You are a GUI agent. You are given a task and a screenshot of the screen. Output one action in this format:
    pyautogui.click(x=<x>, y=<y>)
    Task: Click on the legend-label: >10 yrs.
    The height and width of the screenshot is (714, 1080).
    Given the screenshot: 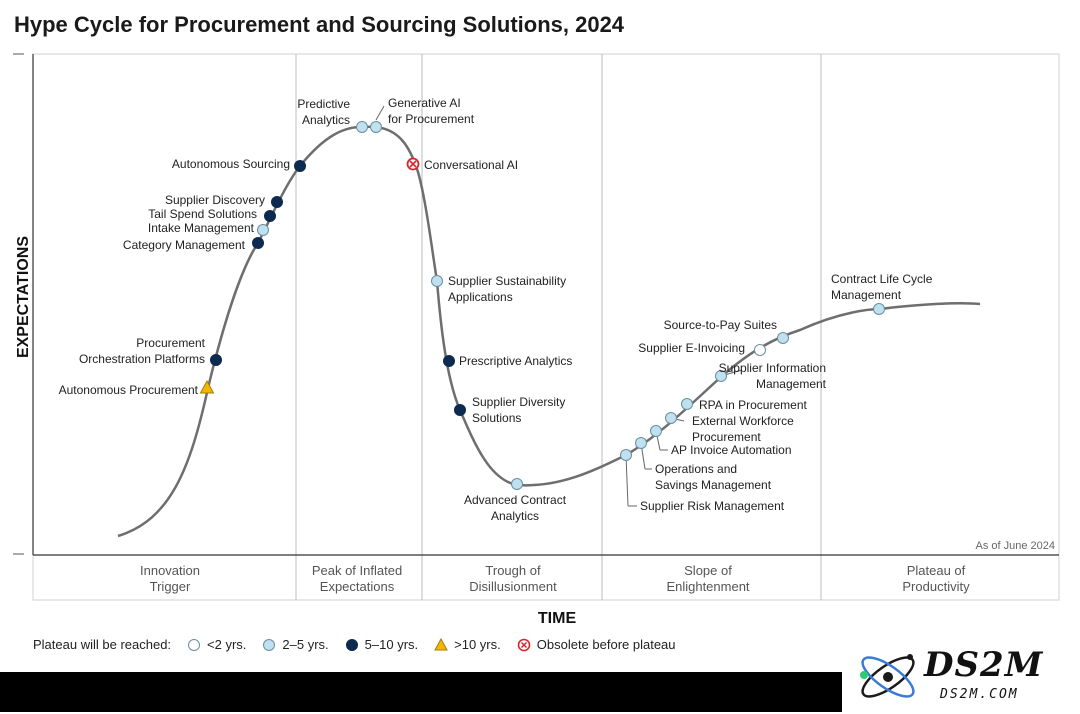 What is the action you would take?
    pyautogui.click(x=477, y=644)
    